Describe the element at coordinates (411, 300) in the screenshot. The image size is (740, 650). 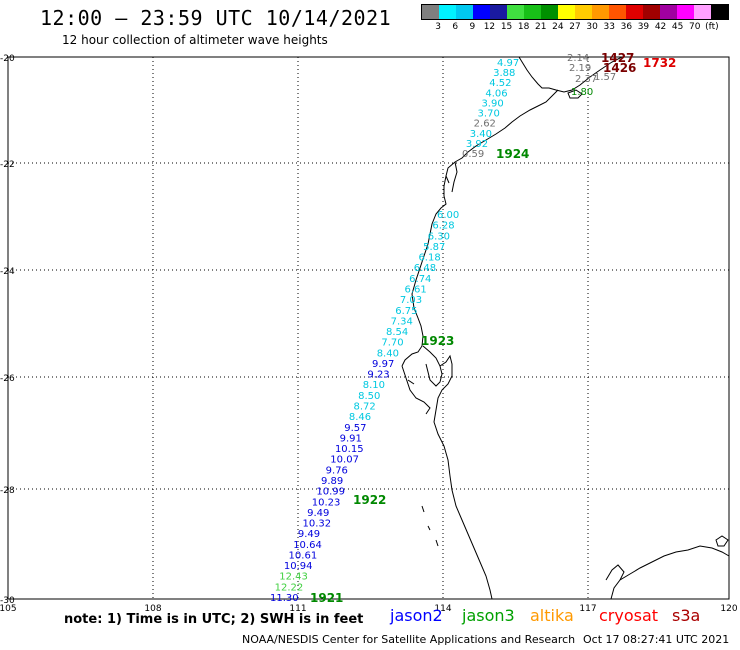
I see `wave-height-value: 7.03` at that location.